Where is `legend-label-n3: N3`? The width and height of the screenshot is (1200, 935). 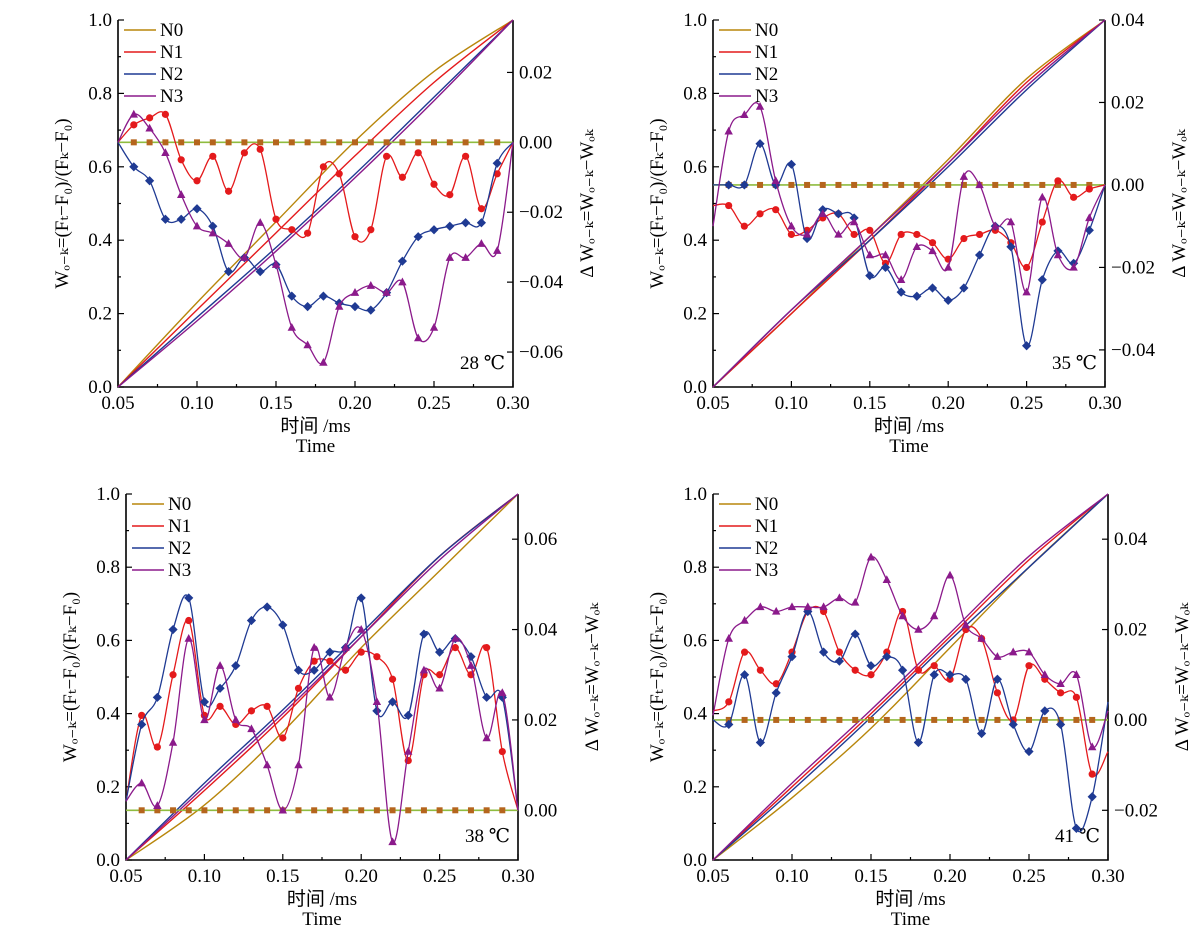 legend-label-n3: N3 is located at coordinates (179, 570).